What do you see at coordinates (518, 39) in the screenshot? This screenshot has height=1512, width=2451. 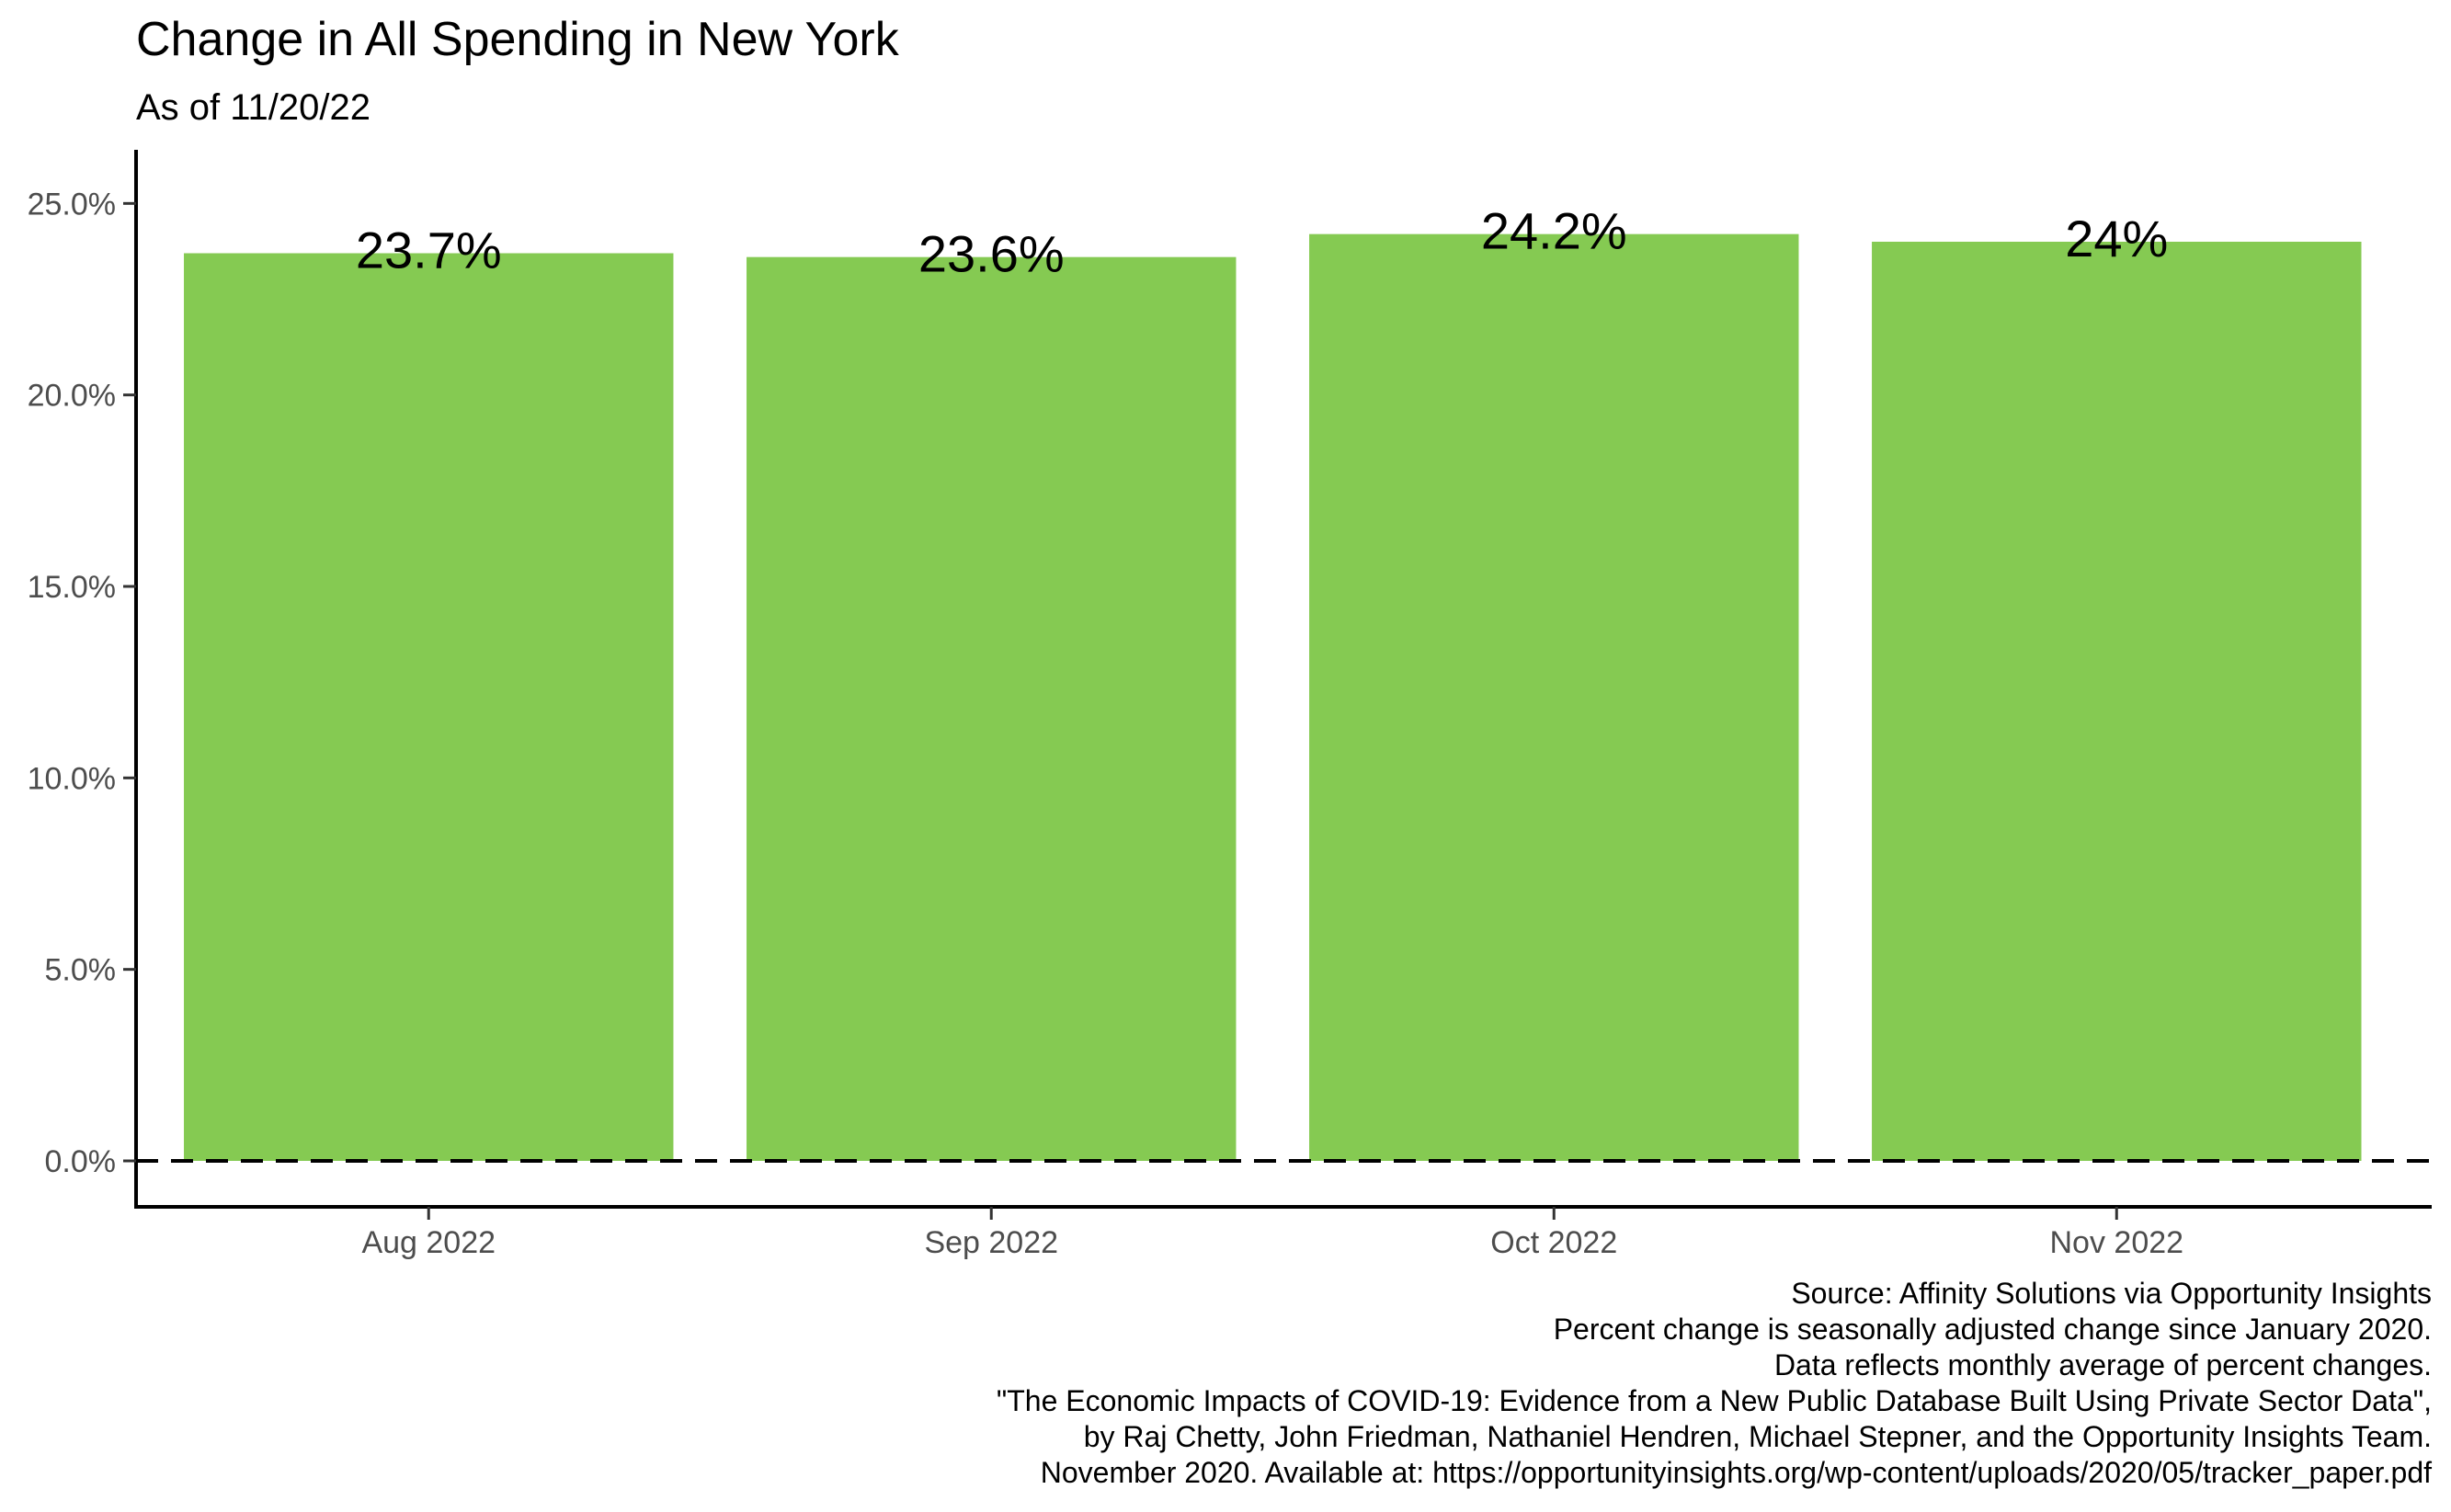 I see `chart-title: Change in All Spending in New York` at bounding box center [518, 39].